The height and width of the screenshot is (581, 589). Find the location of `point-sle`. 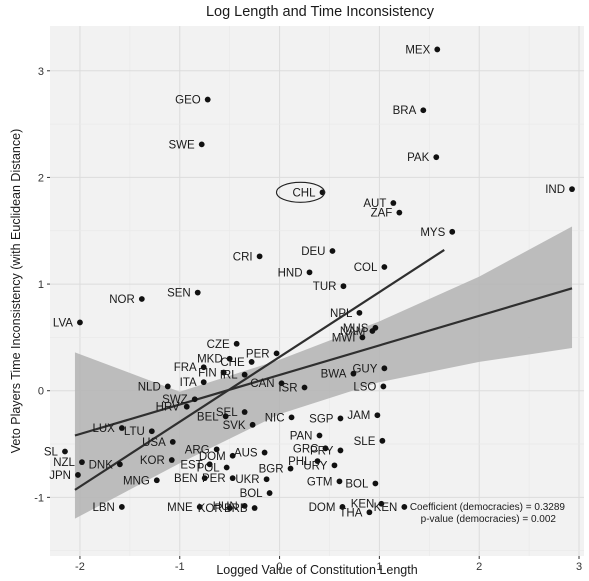

point-sle is located at coordinates (382, 440).